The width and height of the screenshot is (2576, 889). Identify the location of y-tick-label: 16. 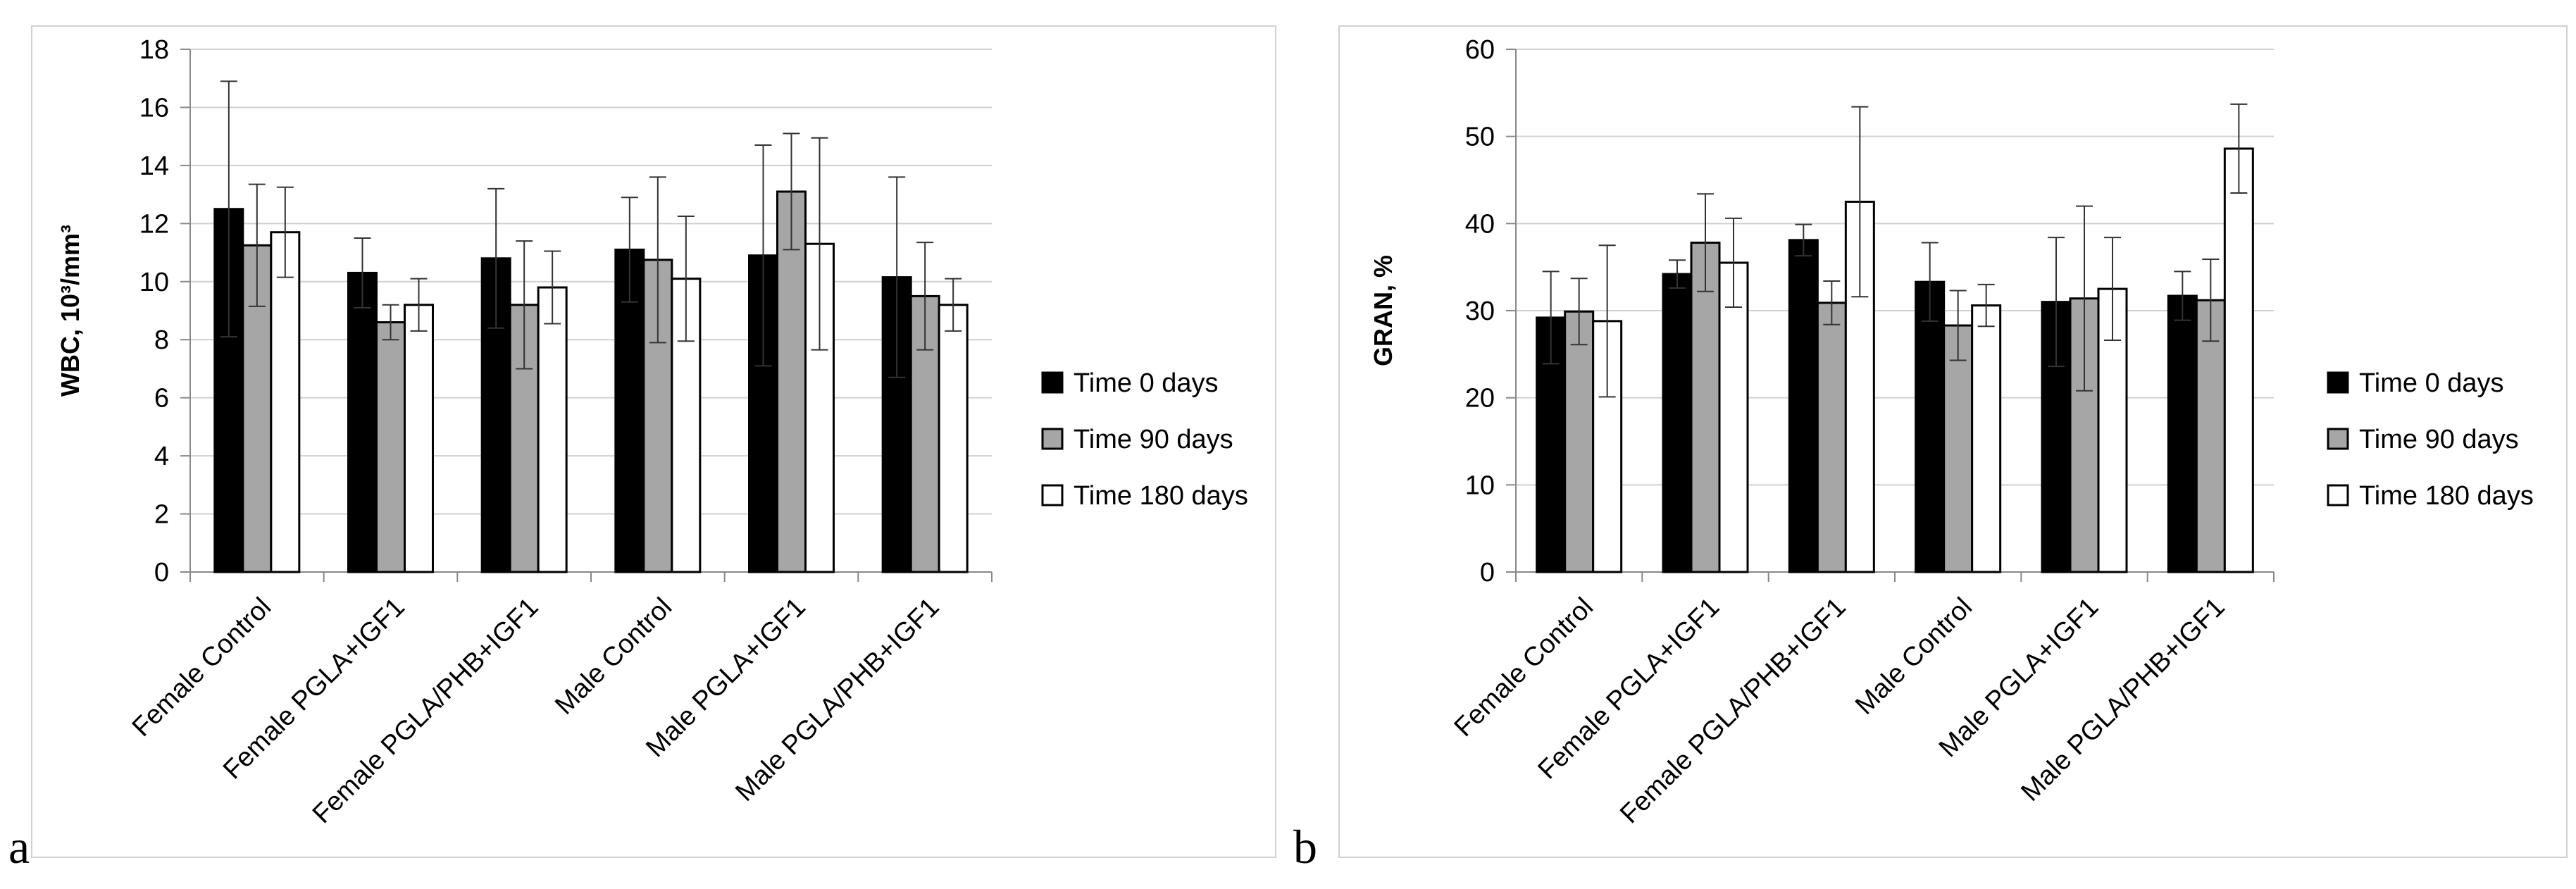
(154, 108).